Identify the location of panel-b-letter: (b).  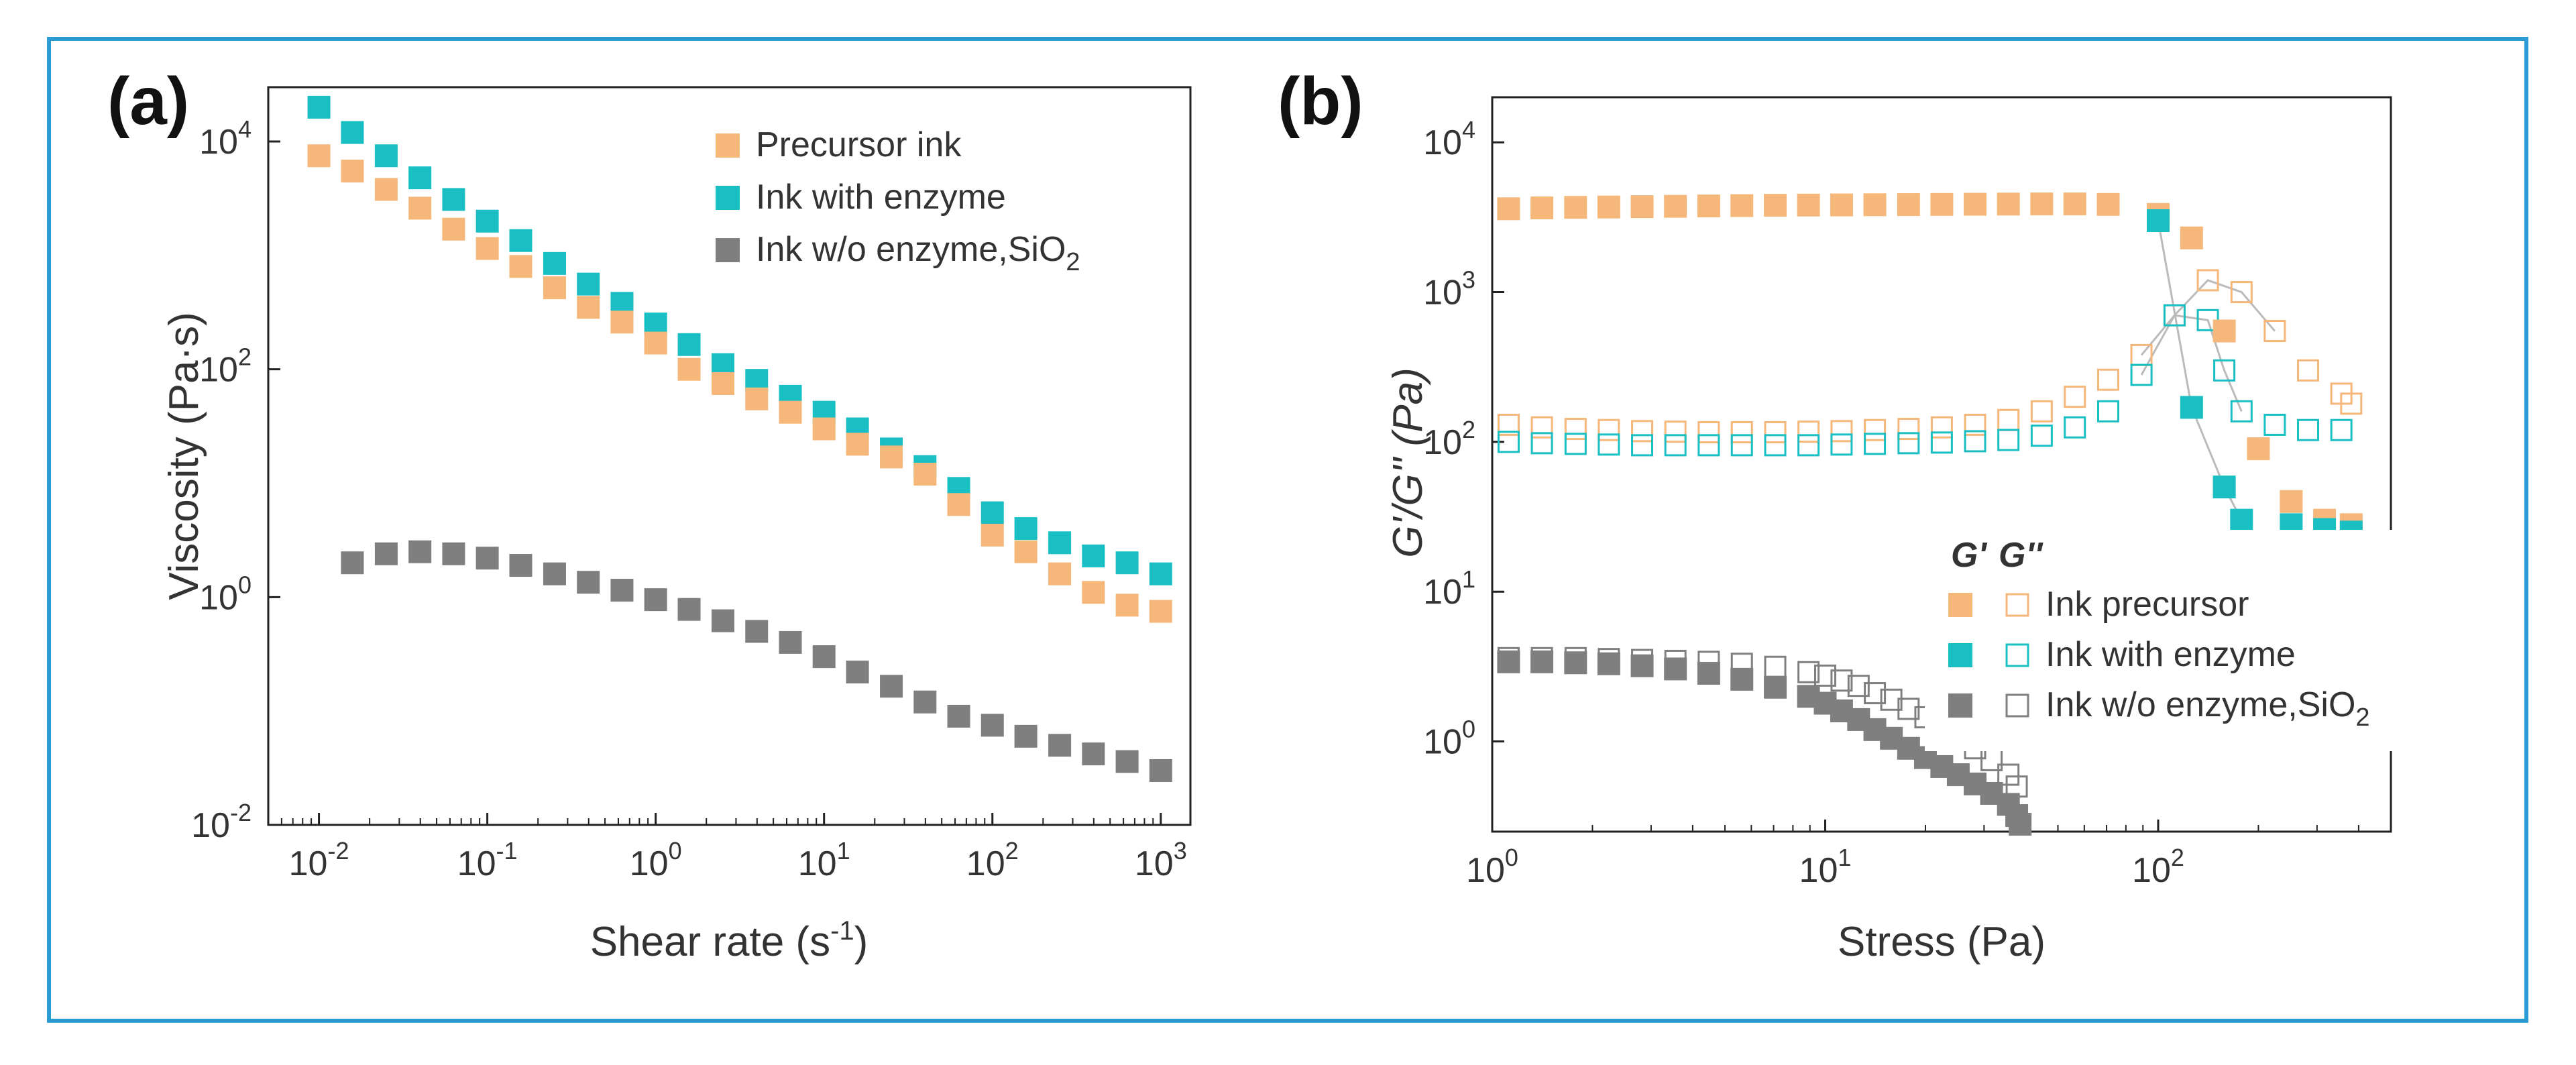
(1320, 101).